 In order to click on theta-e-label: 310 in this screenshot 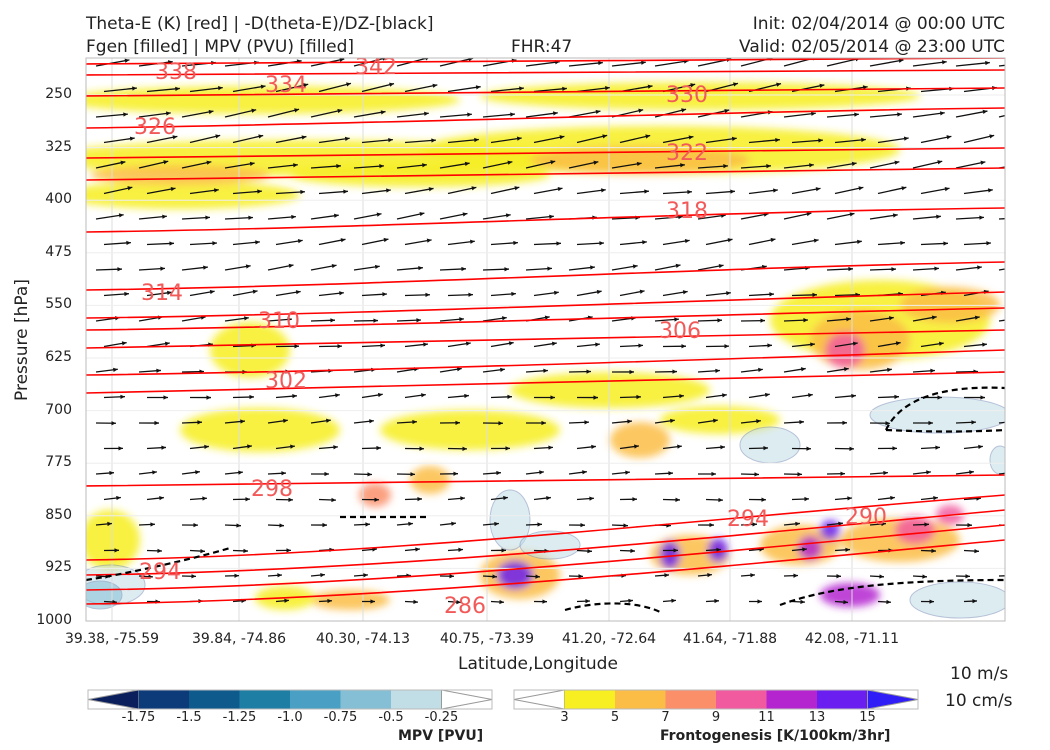, I will do `click(279, 321)`.